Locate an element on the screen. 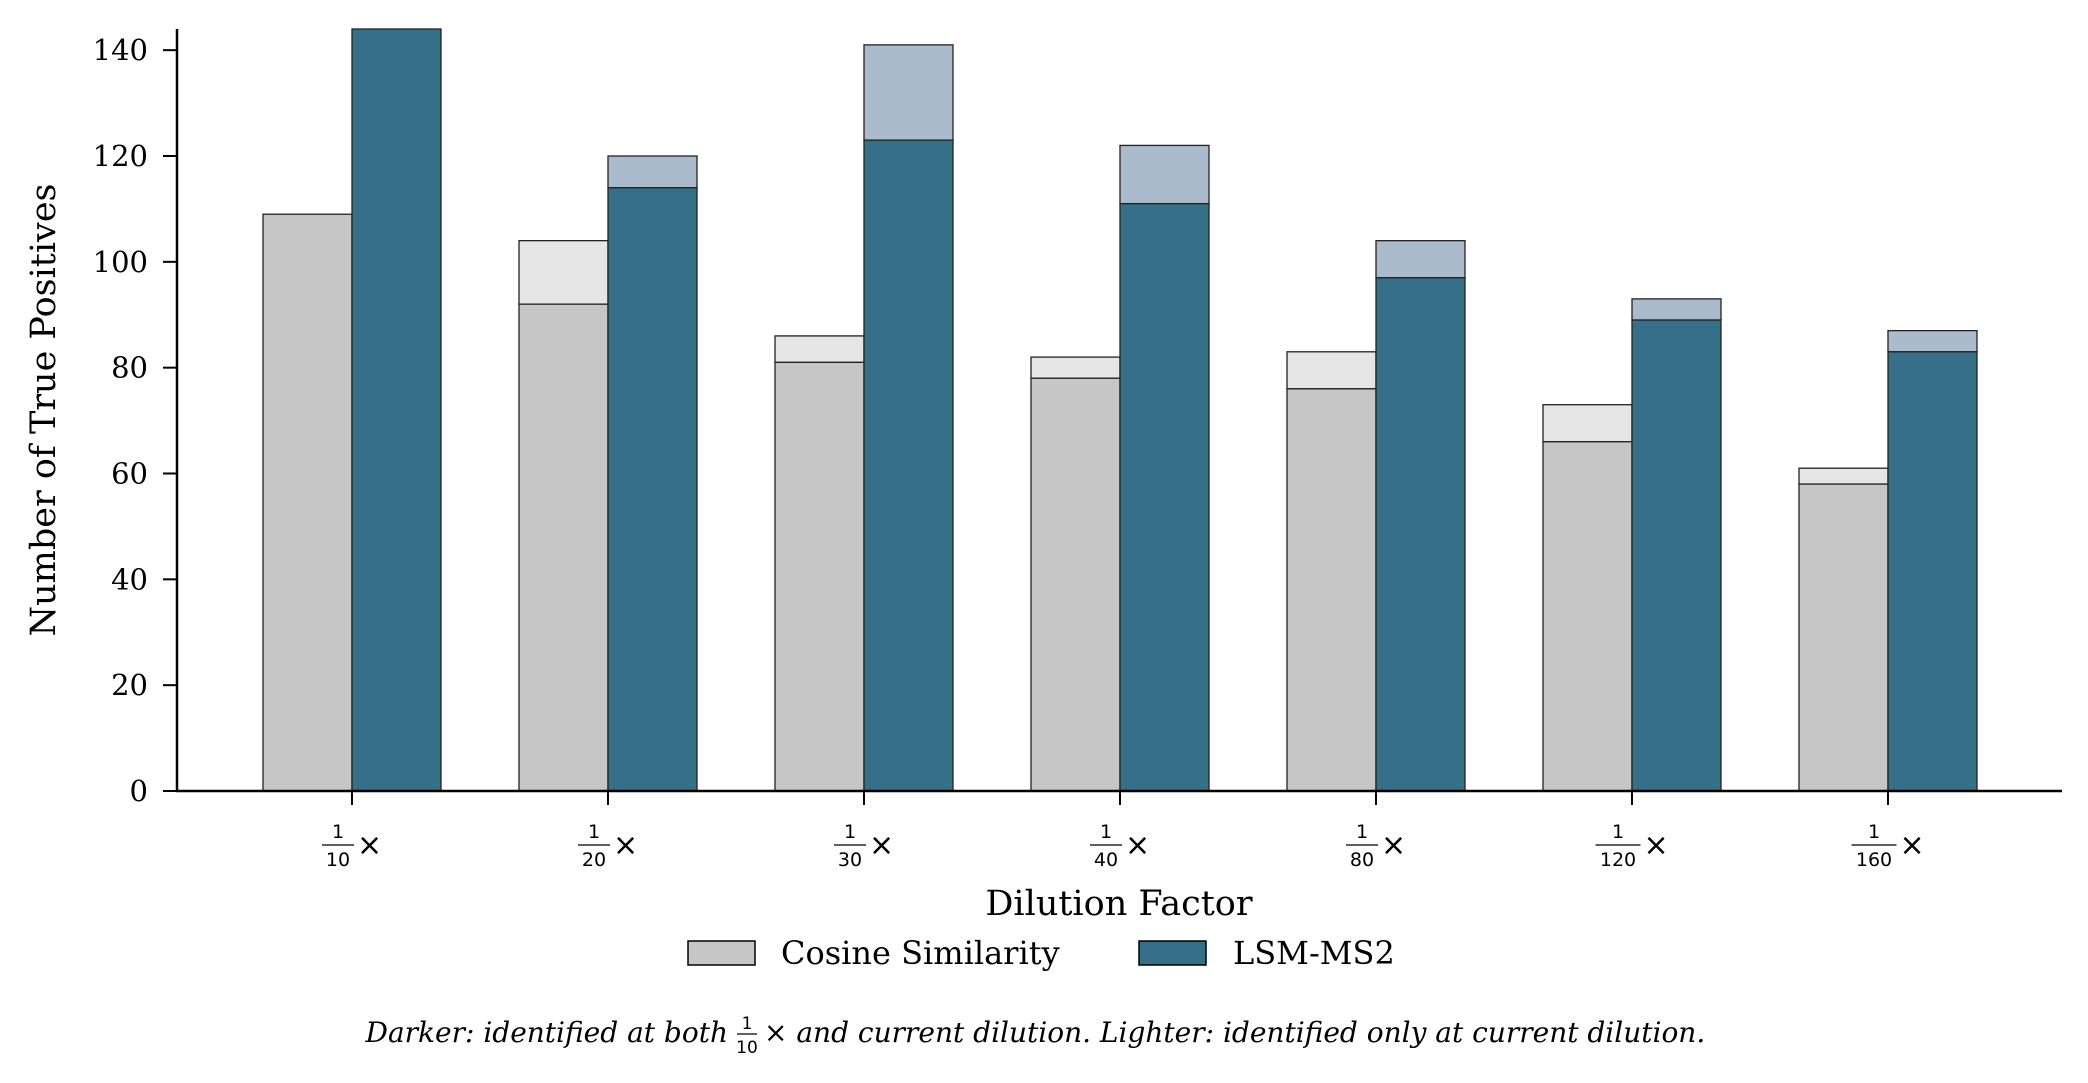 This screenshot has width=2088, height=1083. x-tick-denominator: 20 is located at coordinates (594, 860).